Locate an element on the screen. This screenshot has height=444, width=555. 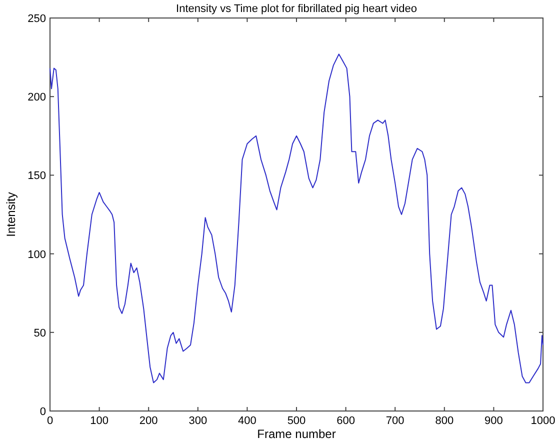
y-tick-label: 150 is located at coordinates (37, 176).